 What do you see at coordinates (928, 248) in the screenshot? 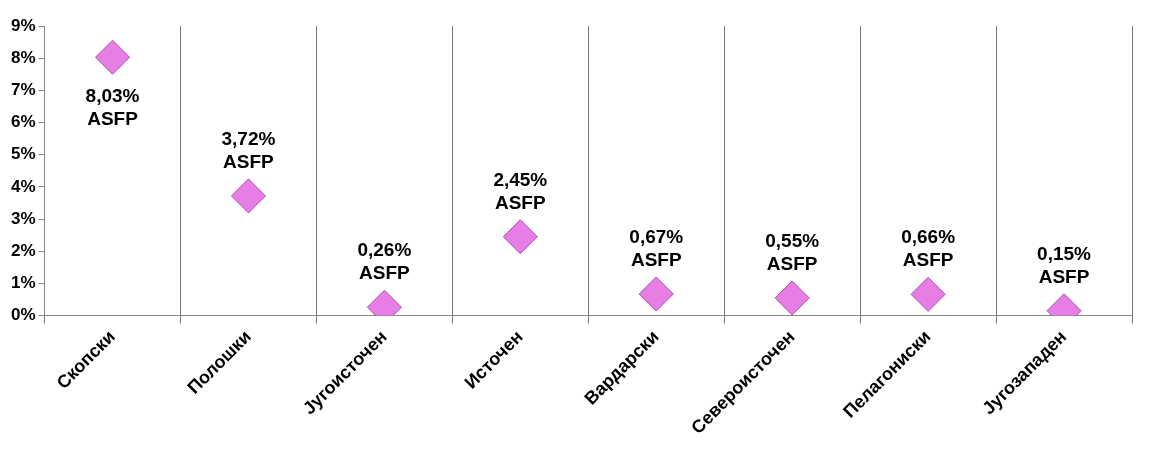
I see `data-label: 0,66% ASFP` at bounding box center [928, 248].